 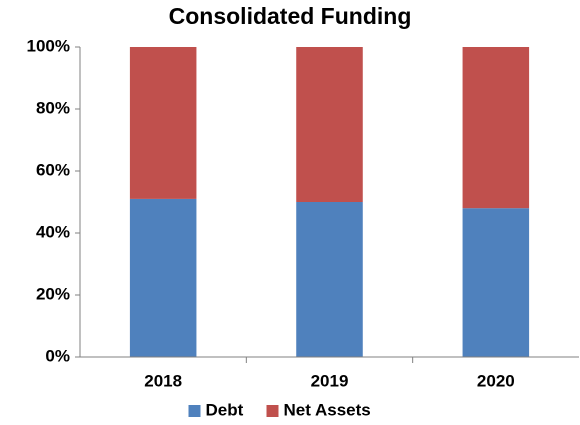 I want to click on chart-title: Consolidated Funding, so click(x=290, y=16).